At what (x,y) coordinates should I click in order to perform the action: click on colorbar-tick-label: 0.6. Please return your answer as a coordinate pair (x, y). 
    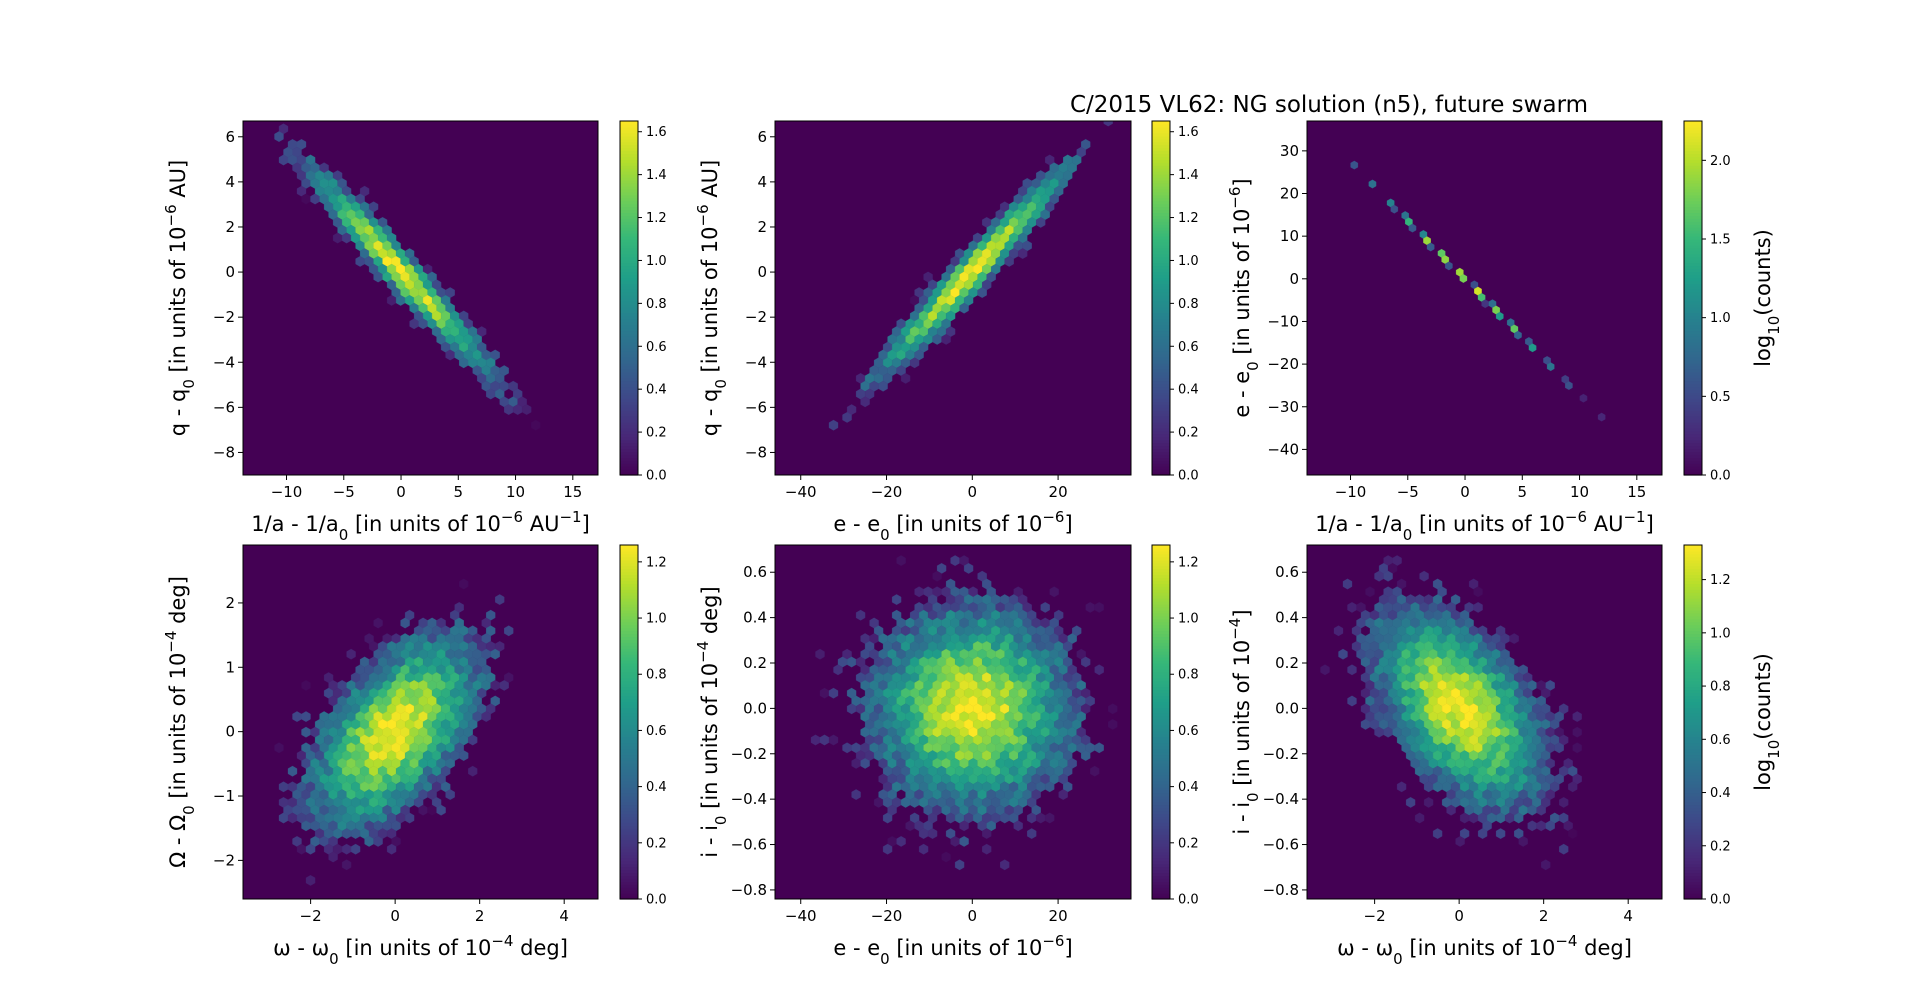
    Looking at the image, I should click on (1720, 740).